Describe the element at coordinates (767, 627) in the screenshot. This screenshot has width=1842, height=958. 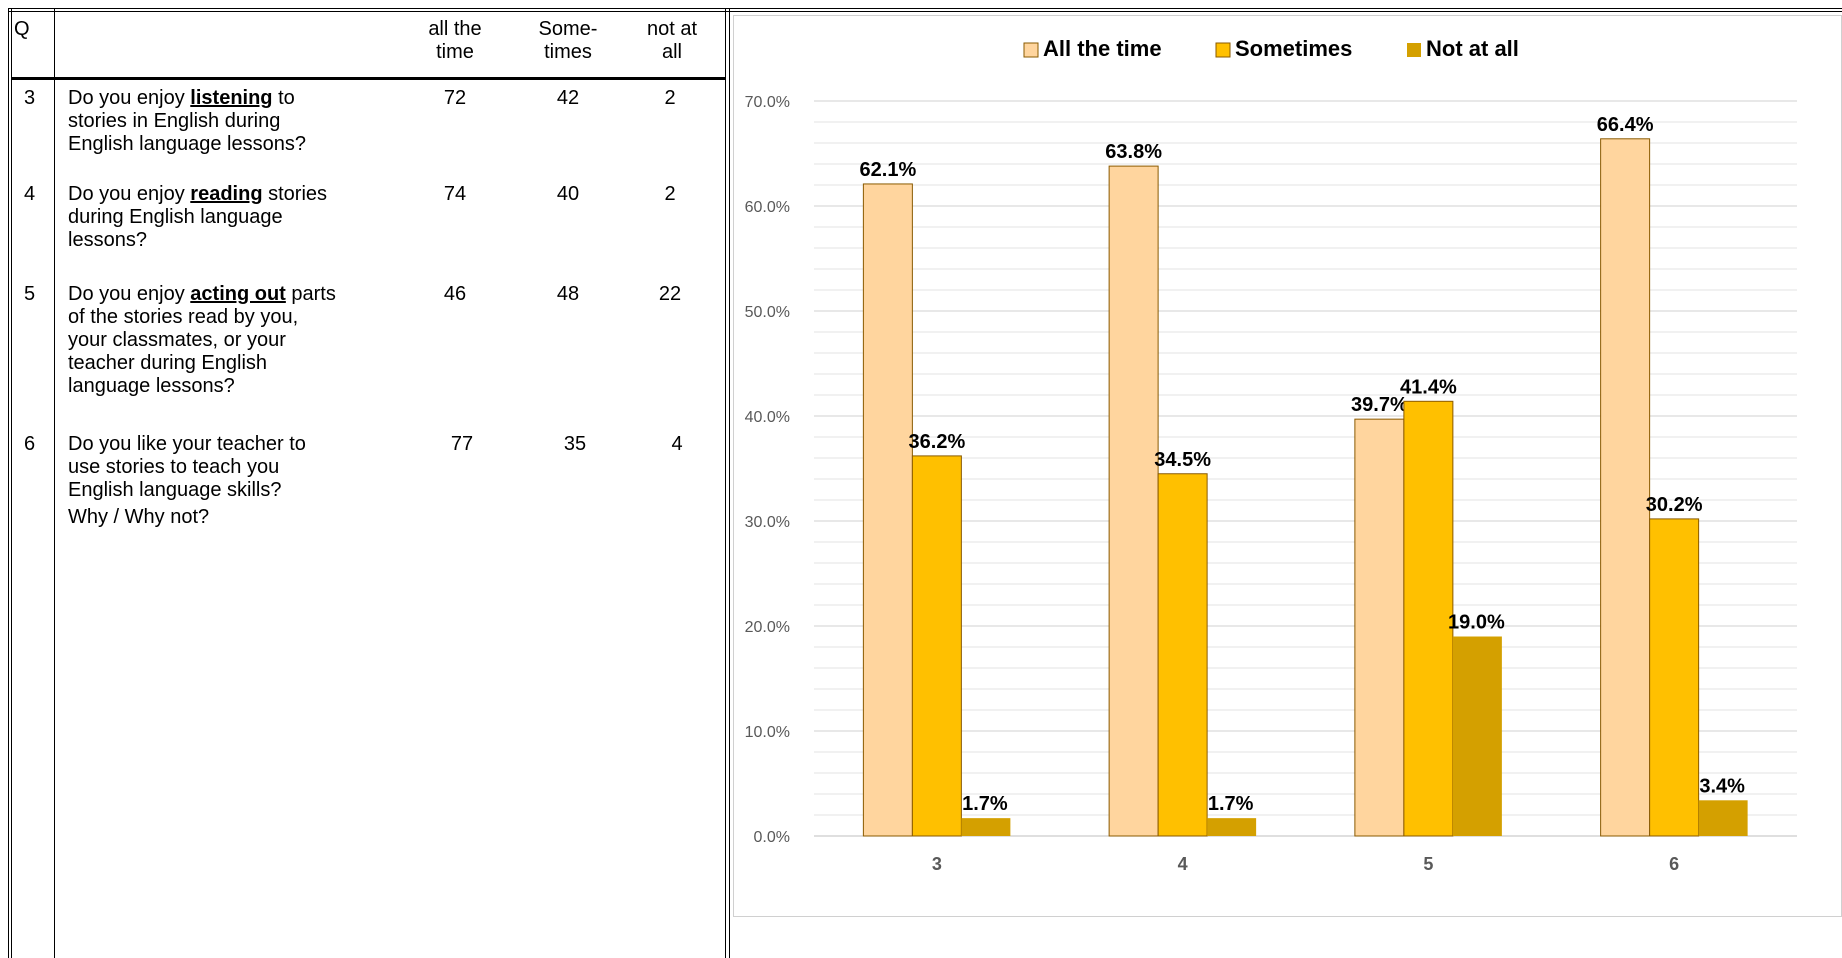
I see `y-tick-label: 20.0%` at that location.